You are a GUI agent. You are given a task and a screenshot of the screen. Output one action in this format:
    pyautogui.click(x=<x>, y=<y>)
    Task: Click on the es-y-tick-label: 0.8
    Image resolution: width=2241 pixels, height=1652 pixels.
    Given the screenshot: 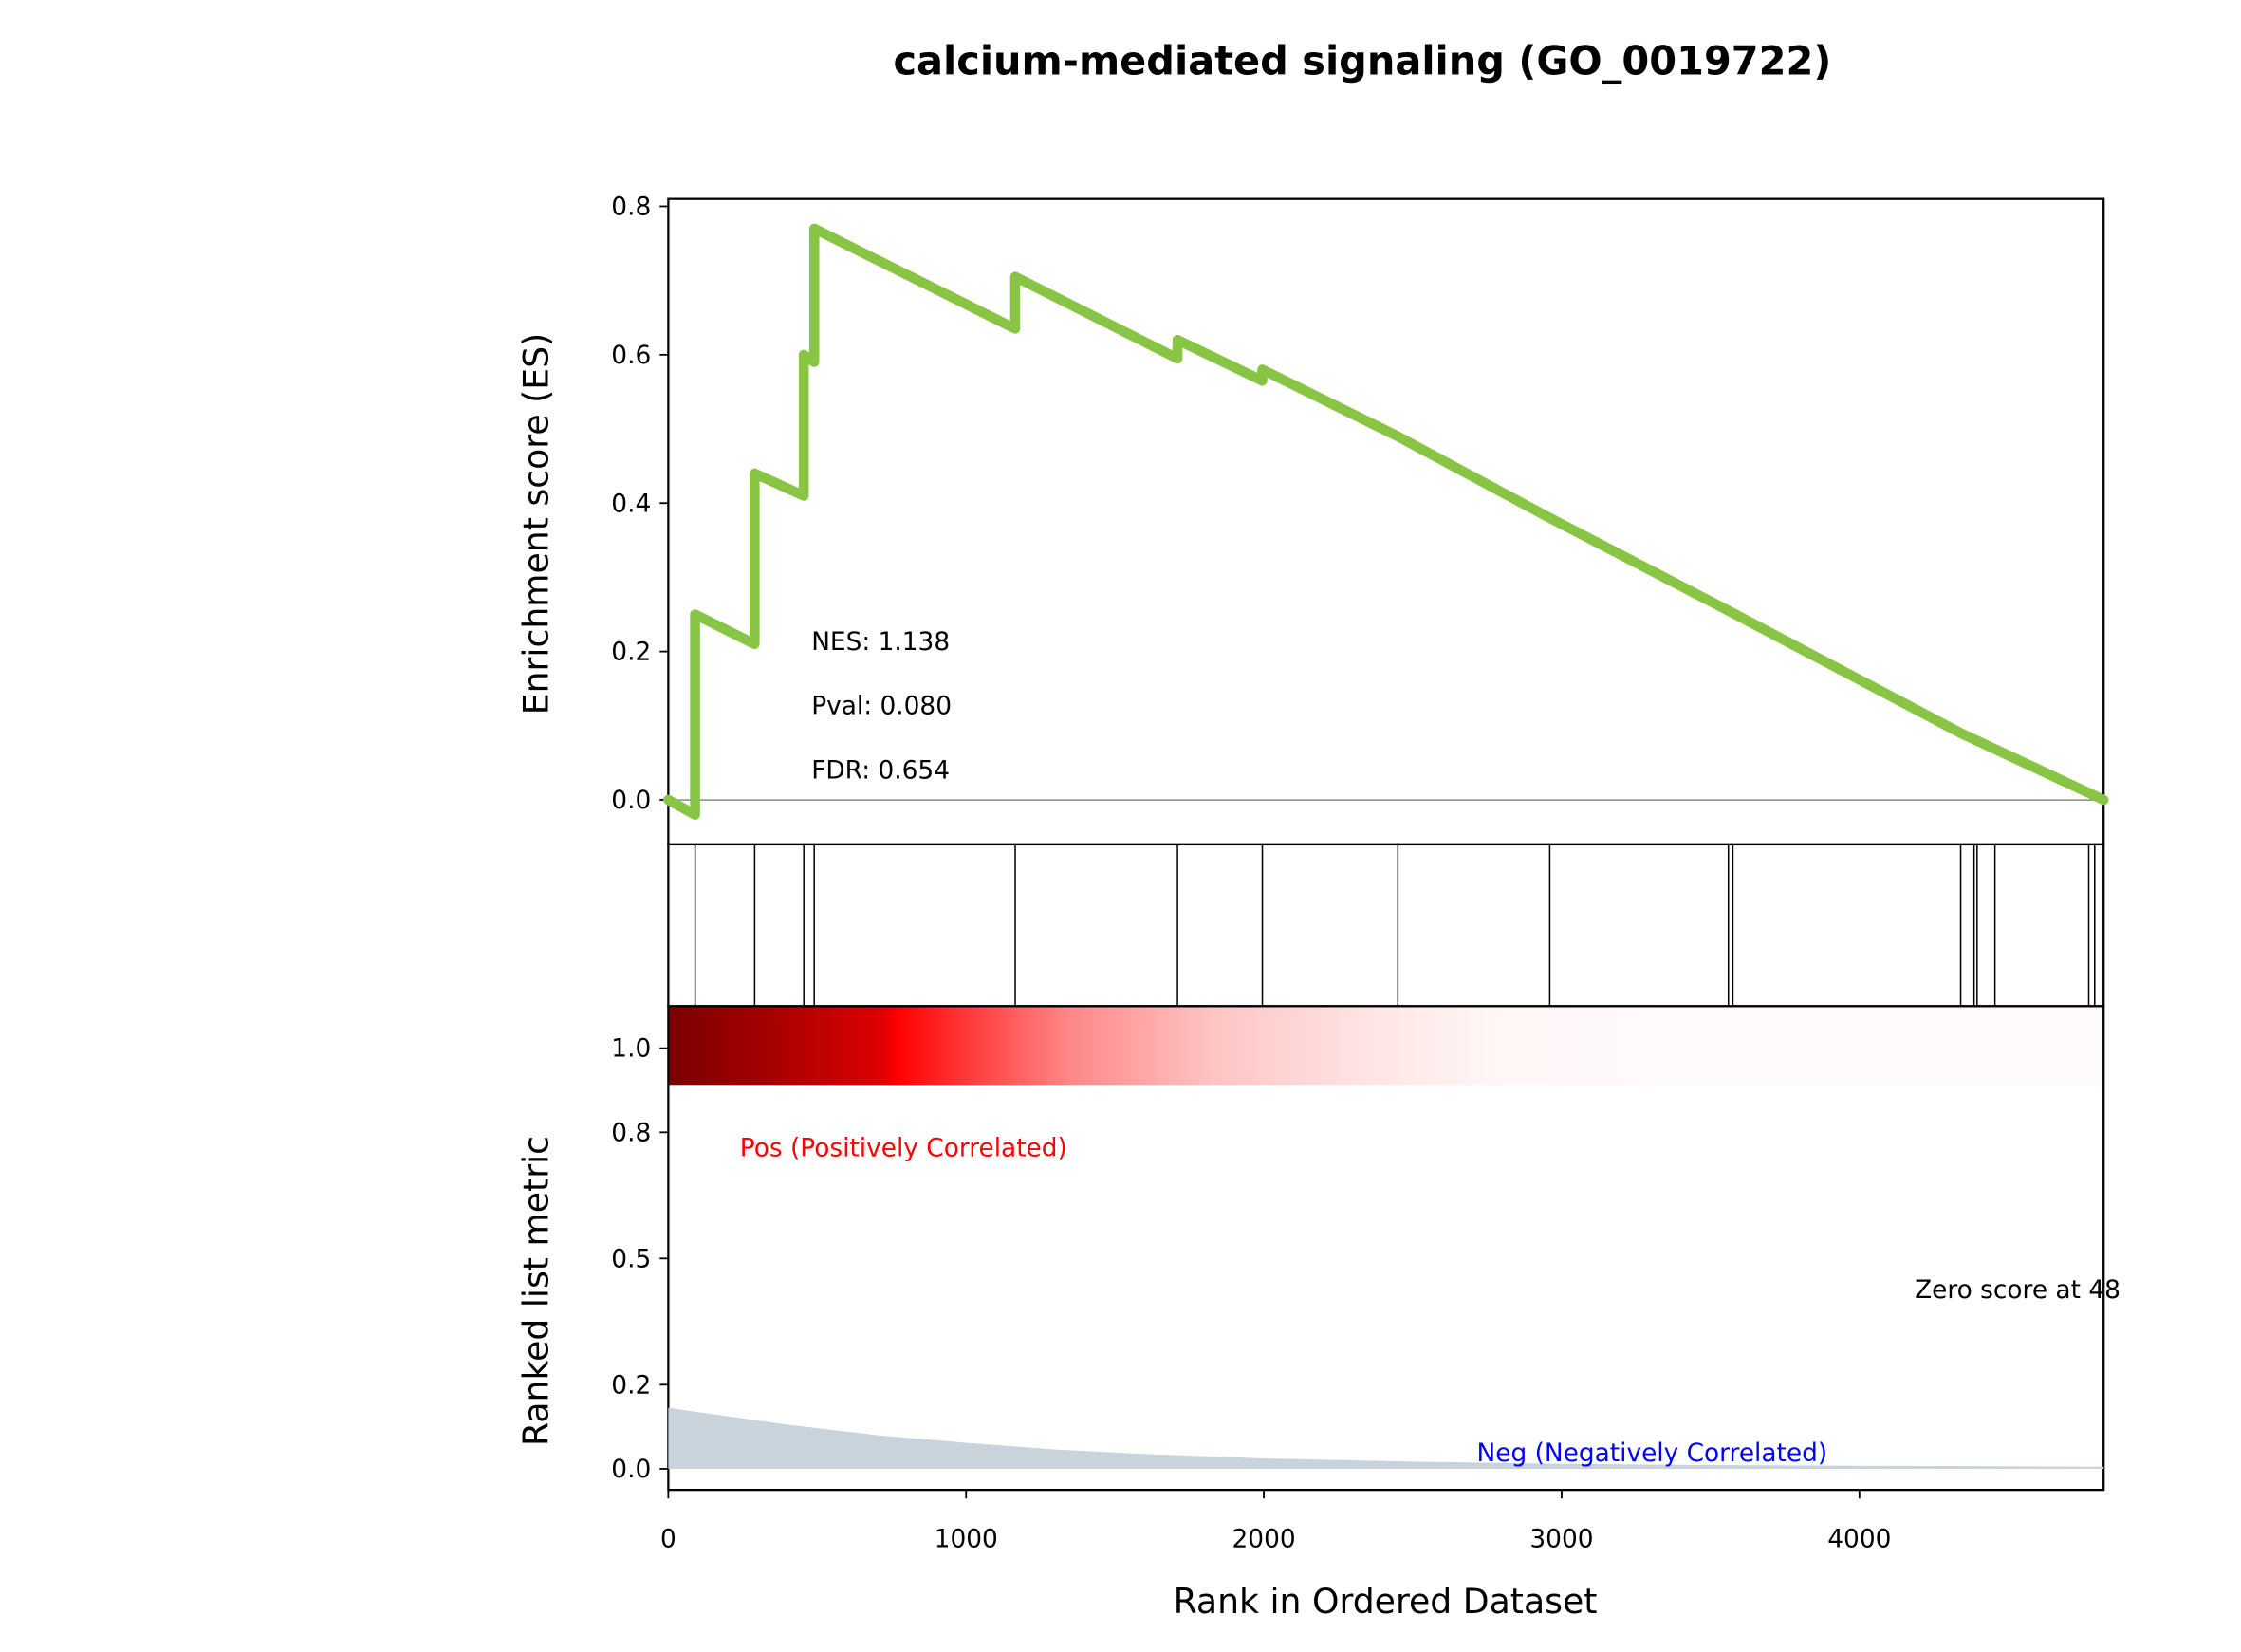 What is the action you would take?
    pyautogui.click(x=631, y=208)
    